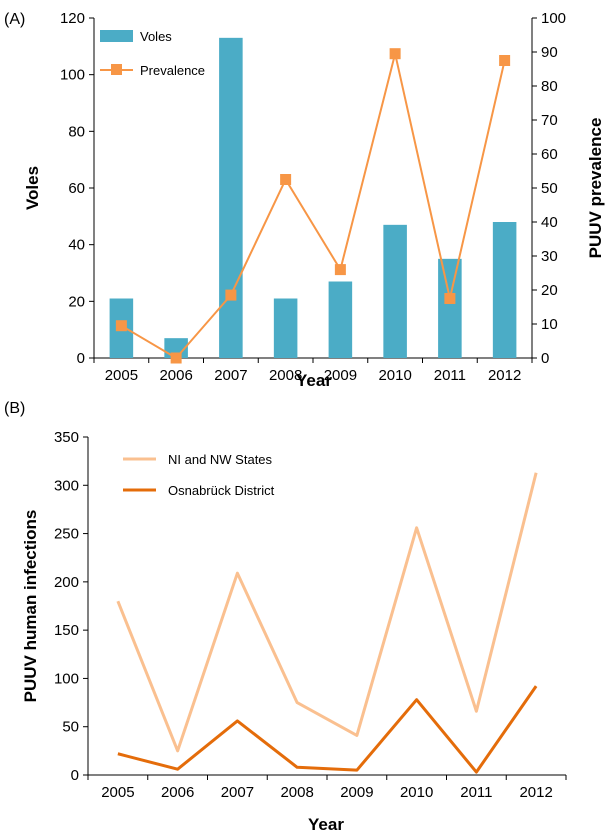 The height and width of the screenshot is (837, 606). What do you see at coordinates (76, 245) in the screenshot?
I see `panel-a-ytick-label: 40` at bounding box center [76, 245].